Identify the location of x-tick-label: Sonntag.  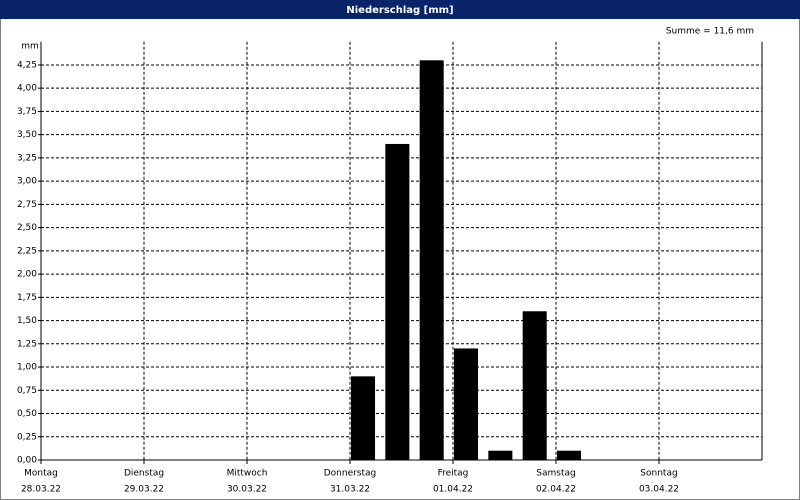
(658, 474).